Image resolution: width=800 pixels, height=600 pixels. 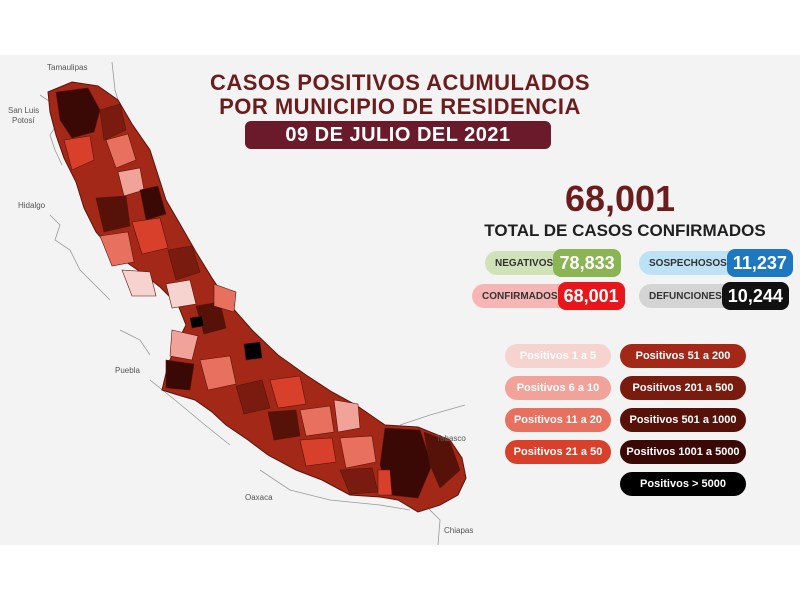 I want to click on legend-item-1-5: Positivos 1 a 5, so click(x=558, y=356).